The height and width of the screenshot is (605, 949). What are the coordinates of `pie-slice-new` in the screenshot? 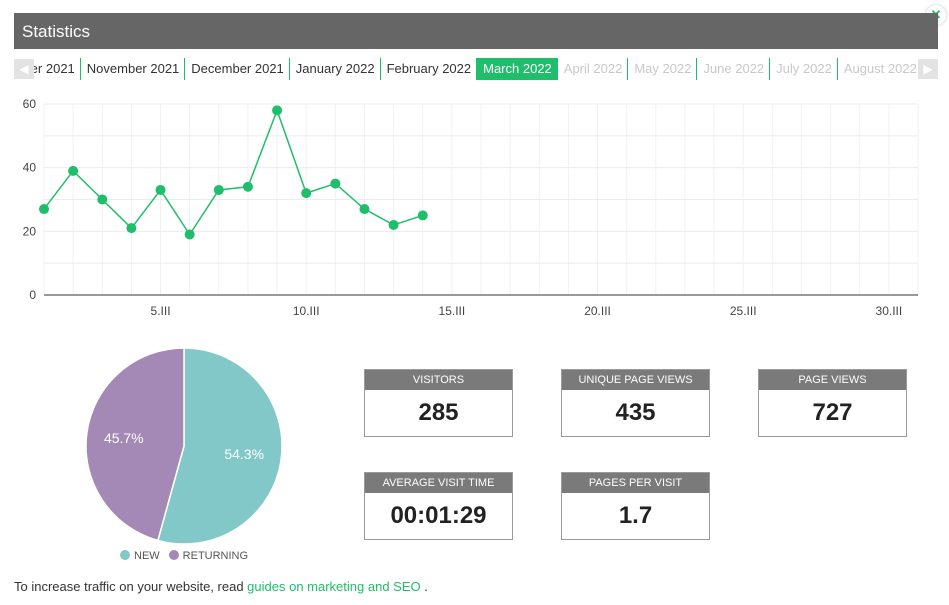 It's located at (219, 446).